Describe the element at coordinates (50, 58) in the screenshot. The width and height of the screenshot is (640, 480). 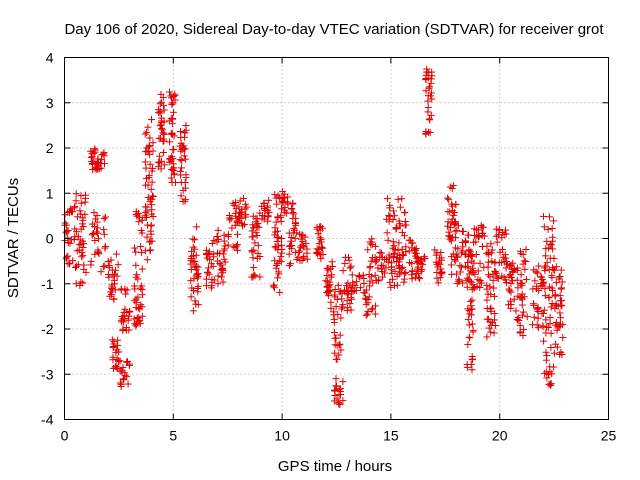
I see `y-tick-label: 4` at that location.